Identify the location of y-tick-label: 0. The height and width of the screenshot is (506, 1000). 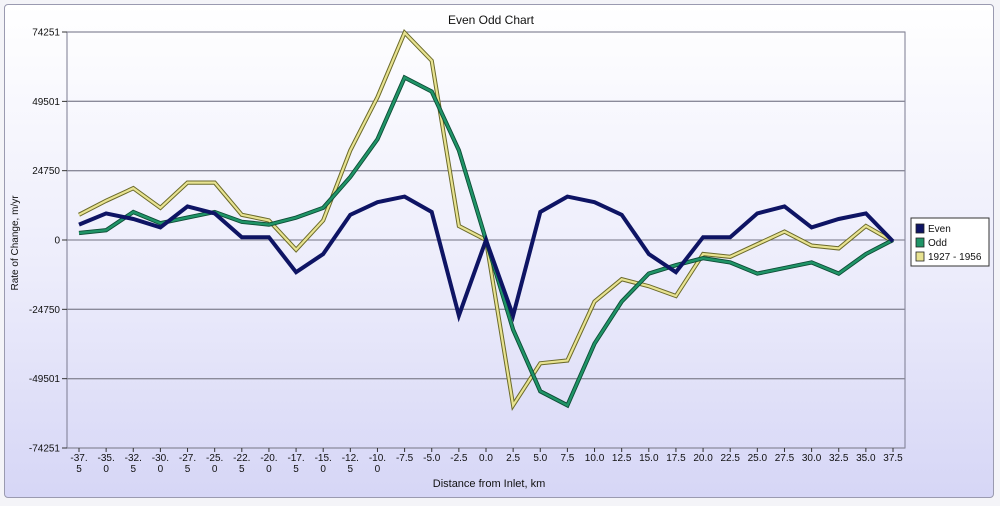
(57, 241).